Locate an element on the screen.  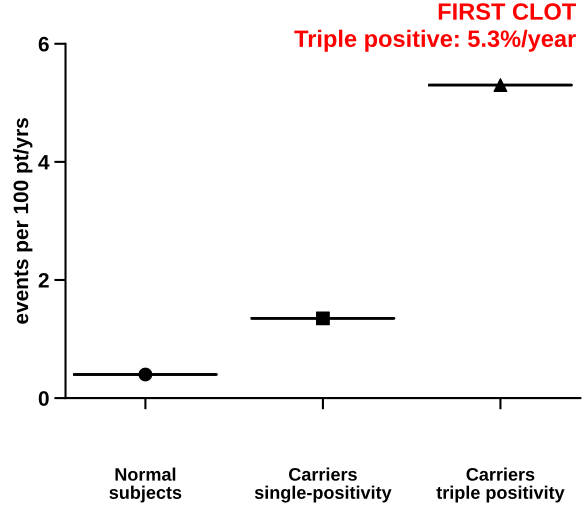
chart-title: FIRST CLOT Triple positive: 5.3%/year is located at coordinates (435, 27).